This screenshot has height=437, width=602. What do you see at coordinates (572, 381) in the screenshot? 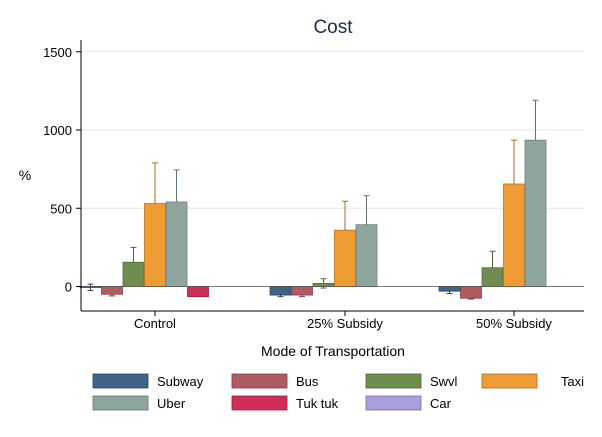
I see `legend-label: Taxi` at bounding box center [572, 381].